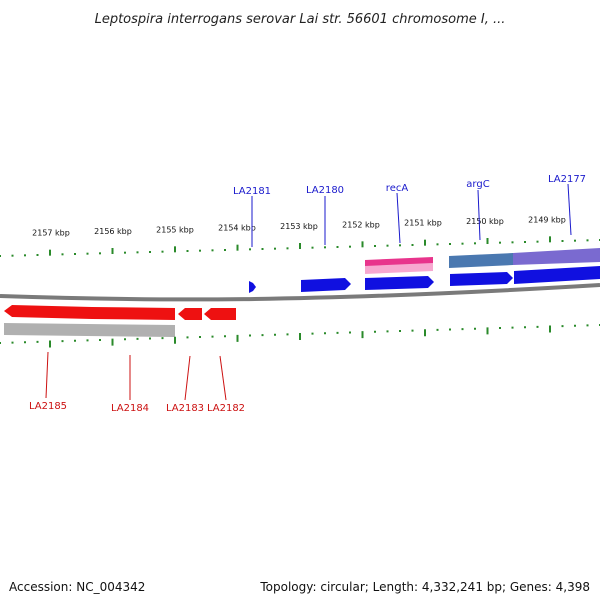 The width and height of the screenshot is (600, 600). What do you see at coordinates (399, 265) in the screenshot?
I see `feature-band-magenta` at bounding box center [399, 265].